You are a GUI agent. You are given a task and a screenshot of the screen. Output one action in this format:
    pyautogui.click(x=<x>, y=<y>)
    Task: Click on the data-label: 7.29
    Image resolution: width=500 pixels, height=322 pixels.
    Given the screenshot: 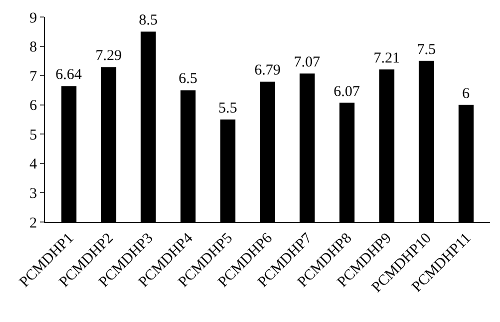 What is the action you would take?
    pyautogui.click(x=108, y=56)
    